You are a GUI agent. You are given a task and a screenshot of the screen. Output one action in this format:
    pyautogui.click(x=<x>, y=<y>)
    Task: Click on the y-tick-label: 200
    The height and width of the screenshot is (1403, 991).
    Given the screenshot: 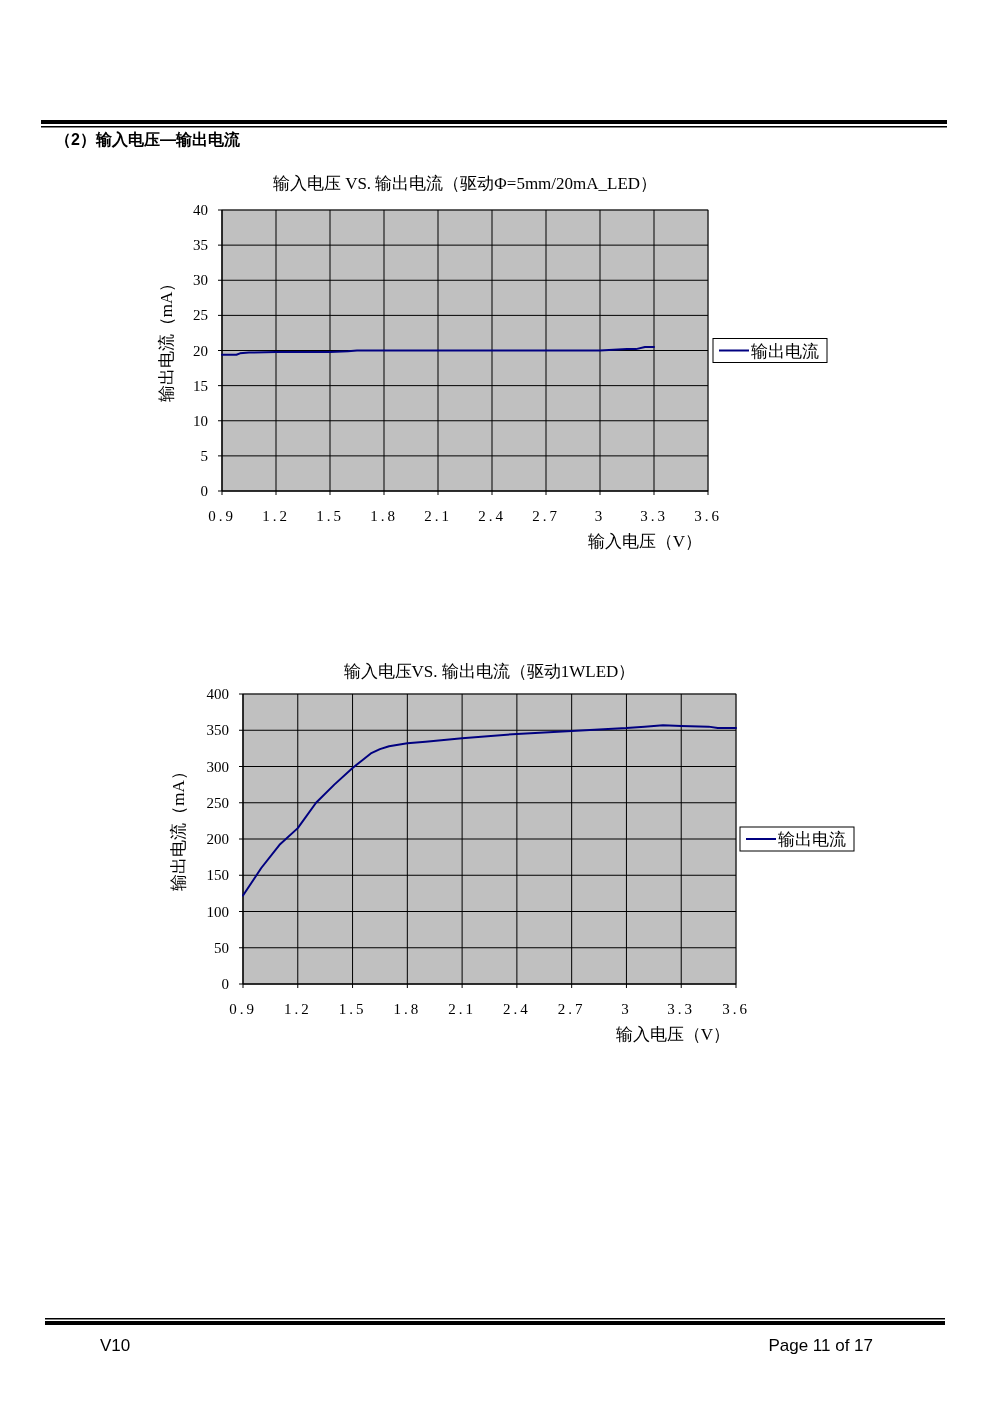 What is the action you would take?
    pyautogui.click(x=217, y=839)
    